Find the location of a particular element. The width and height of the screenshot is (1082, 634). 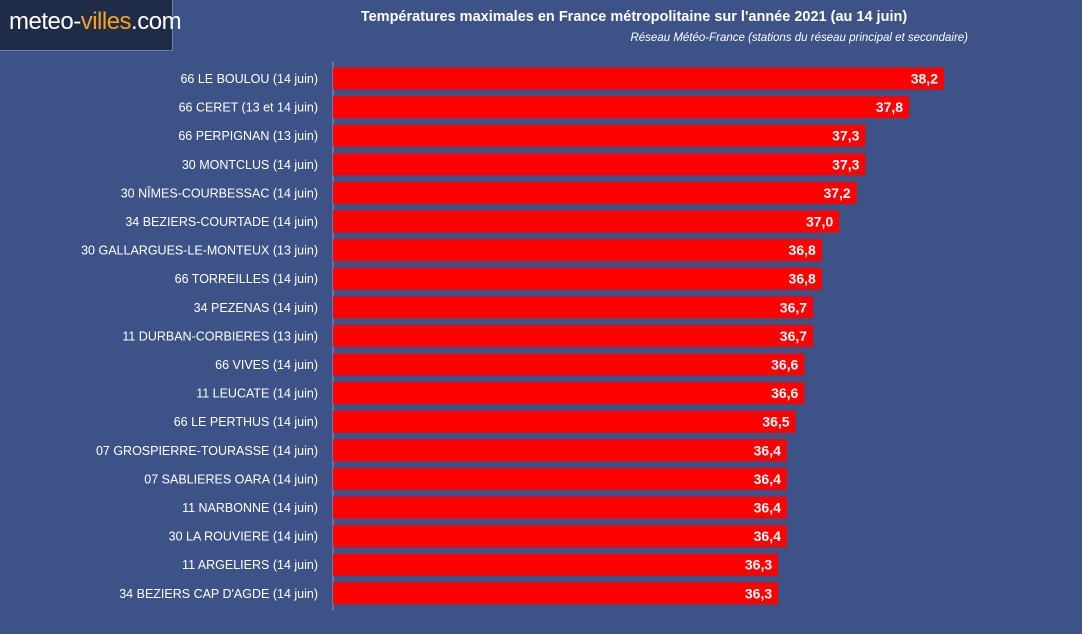

category-label: 30 GALLARGUES-LE-MONTEUX (13 juin) is located at coordinates (199, 251).